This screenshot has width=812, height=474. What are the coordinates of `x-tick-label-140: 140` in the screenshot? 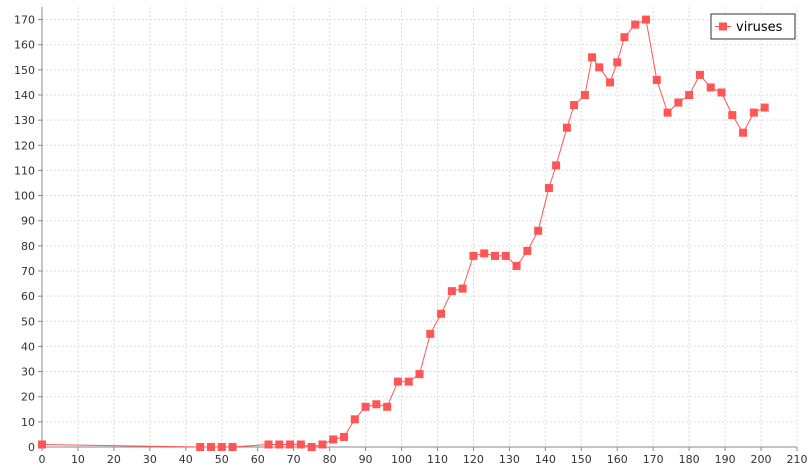 It's located at (545, 459).